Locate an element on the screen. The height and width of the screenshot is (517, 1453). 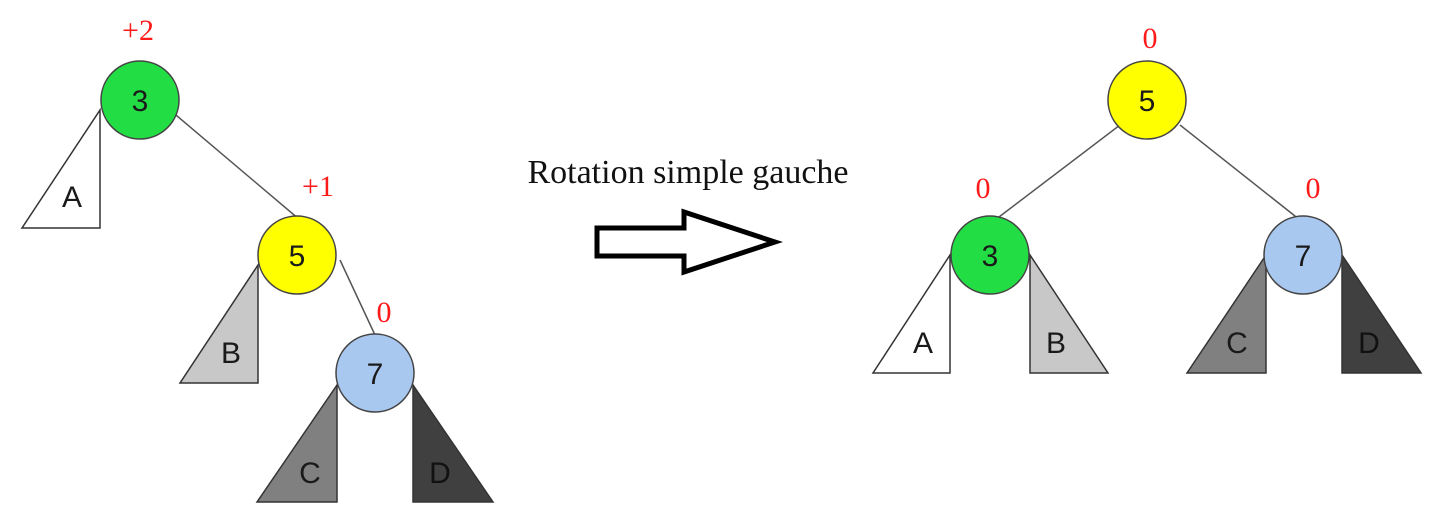
subtree-a-before is located at coordinates (60, 168).